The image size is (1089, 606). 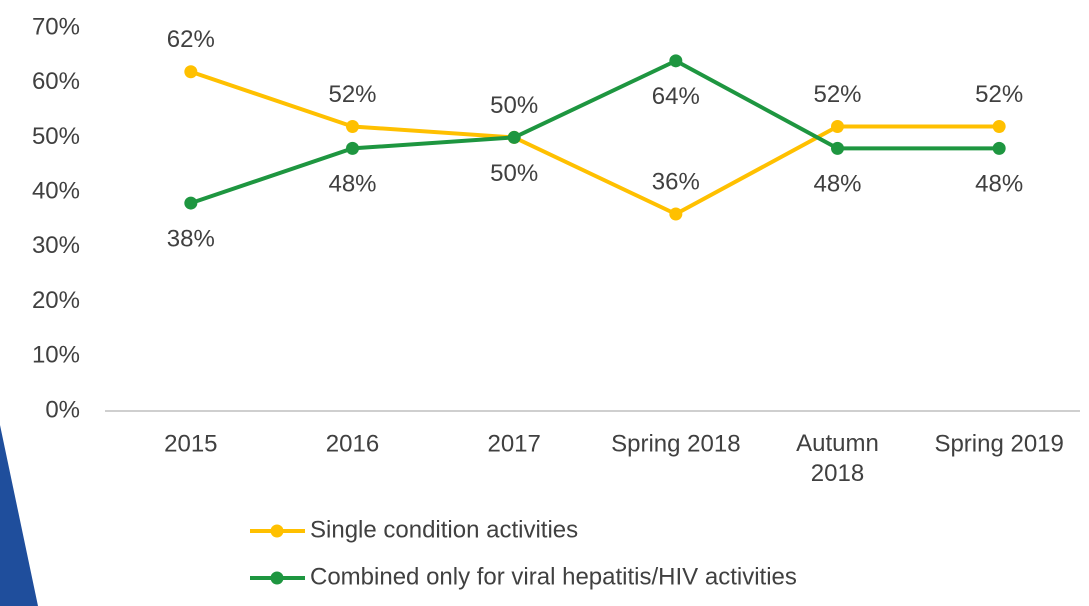 What do you see at coordinates (676, 96) in the screenshot?
I see `data-label: 64%` at bounding box center [676, 96].